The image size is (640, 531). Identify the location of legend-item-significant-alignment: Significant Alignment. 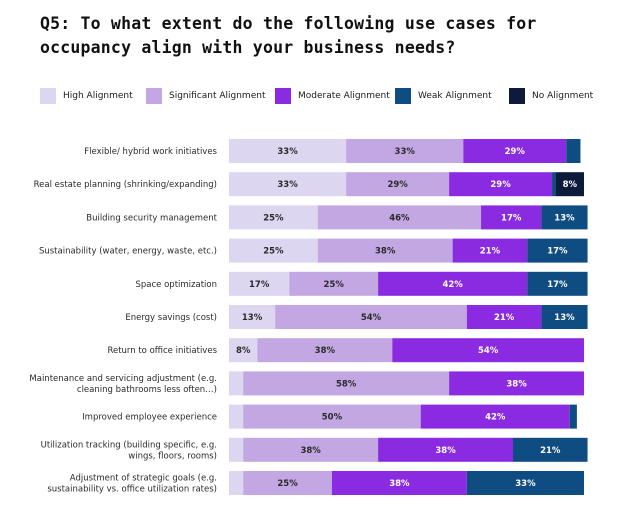
(205, 96).